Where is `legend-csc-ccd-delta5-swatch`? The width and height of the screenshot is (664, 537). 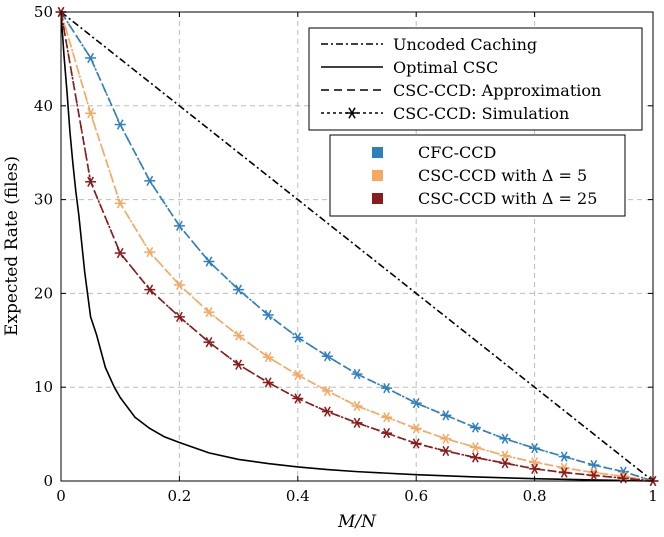 legend-csc-ccd-delta5-swatch is located at coordinates (377, 175).